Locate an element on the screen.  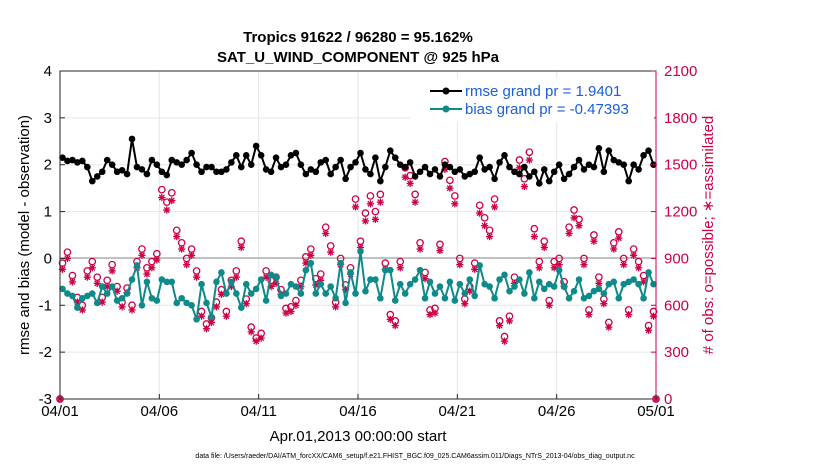
legend-box is located at coordinates (532, 100).